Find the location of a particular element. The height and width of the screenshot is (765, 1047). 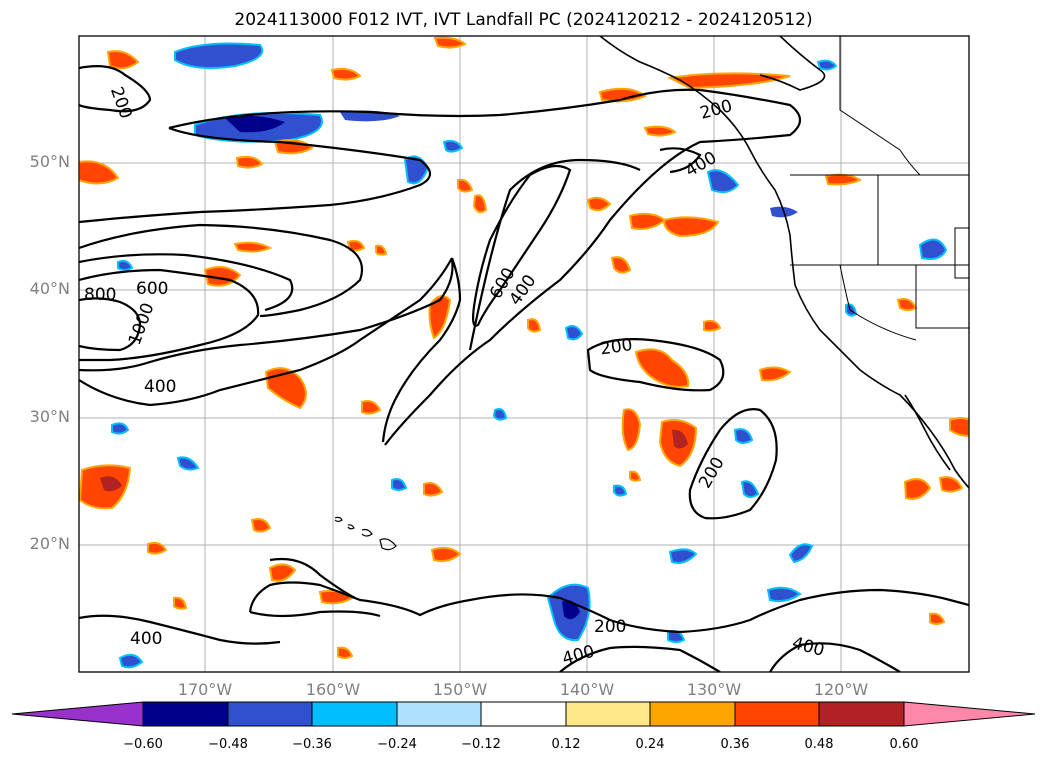

borders is located at coordinates (879, 188).